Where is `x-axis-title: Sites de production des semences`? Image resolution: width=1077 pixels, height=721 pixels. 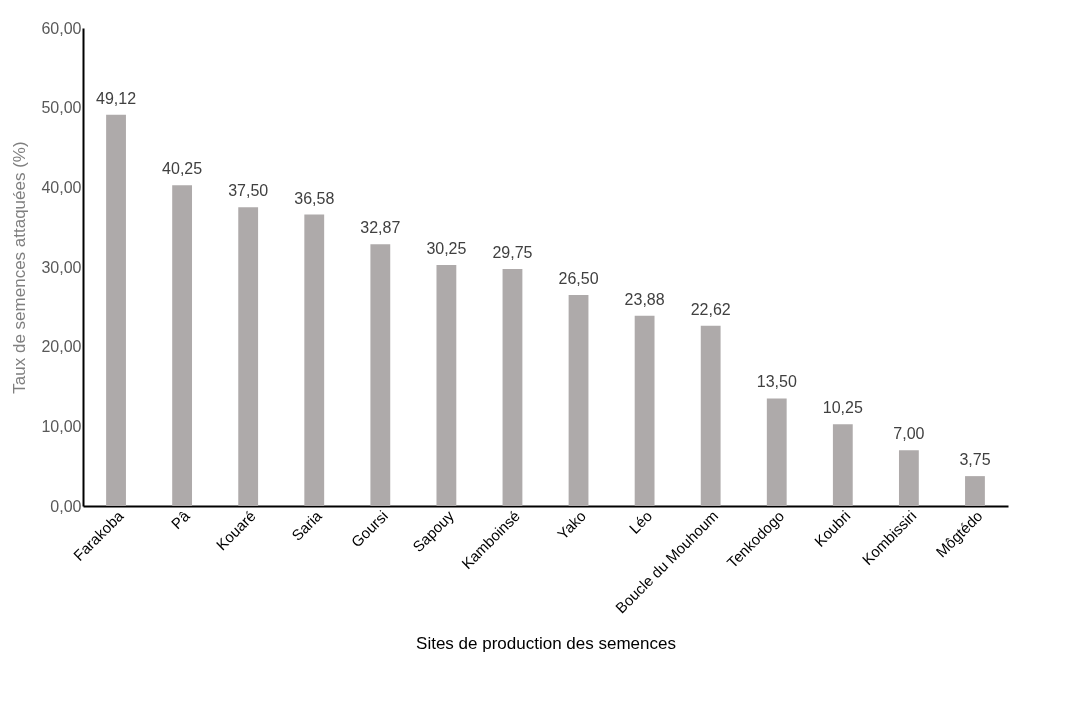 x-axis-title: Sites de production des semences is located at coordinates (546, 644).